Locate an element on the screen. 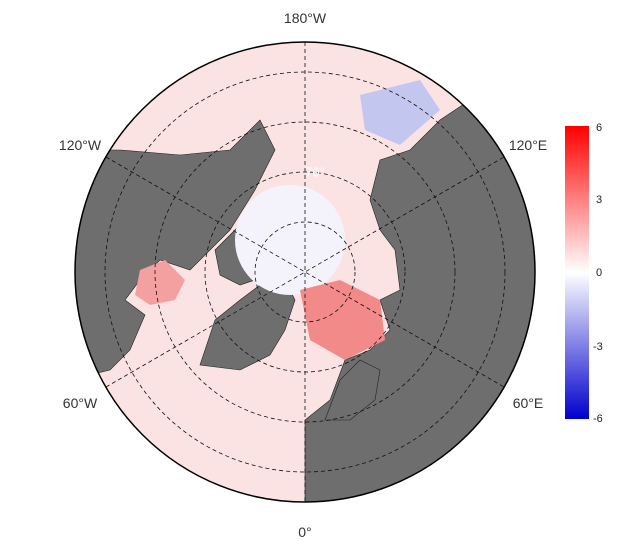 This screenshot has height=552, width=625. lon-label-120e: 120°E is located at coordinates (528, 145).